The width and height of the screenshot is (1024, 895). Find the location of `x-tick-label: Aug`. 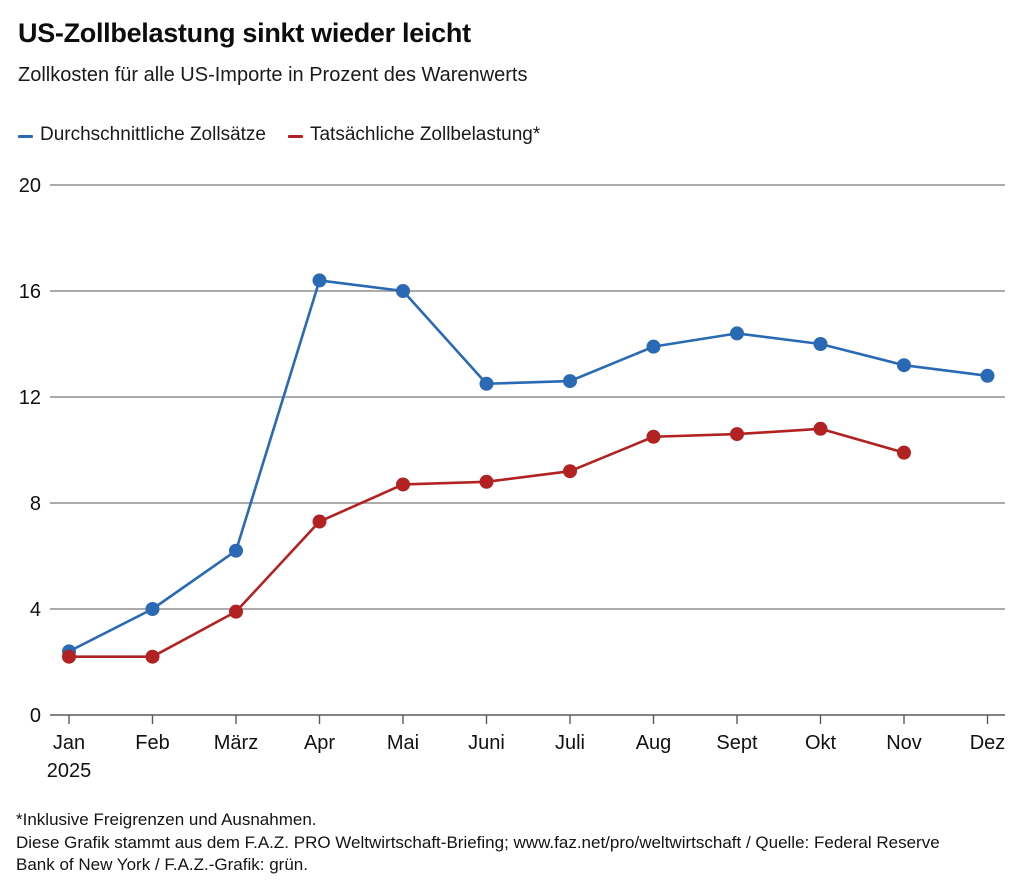

x-tick-label: Aug is located at coordinates (654, 743).